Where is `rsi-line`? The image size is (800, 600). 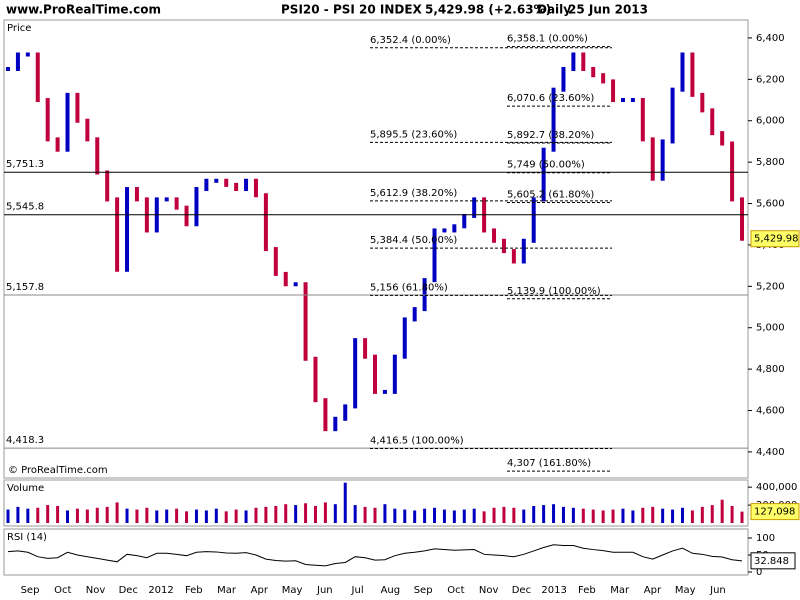
rsi-line is located at coordinates (375, 555).